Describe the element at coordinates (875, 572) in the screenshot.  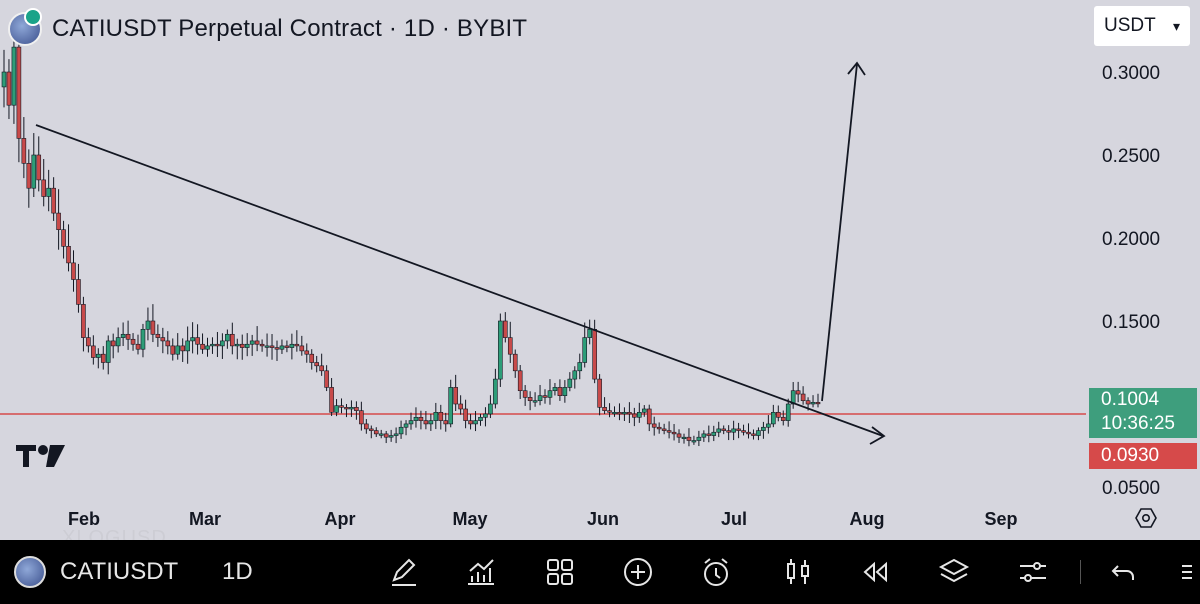
I see `replay-icon` at that location.